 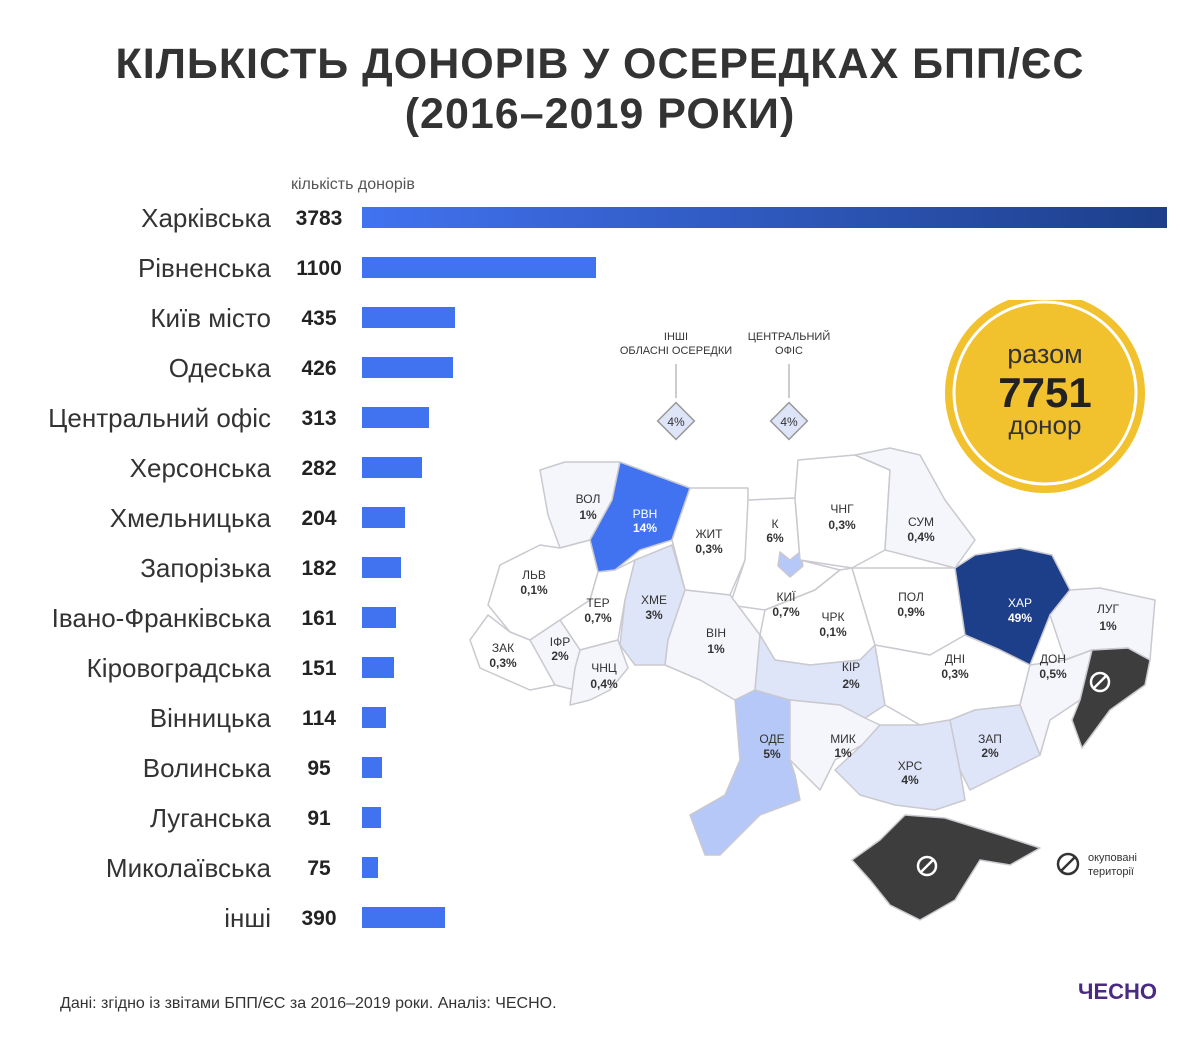 I want to click on label-khme-abbr: ХМЕ, so click(x=654, y=600).